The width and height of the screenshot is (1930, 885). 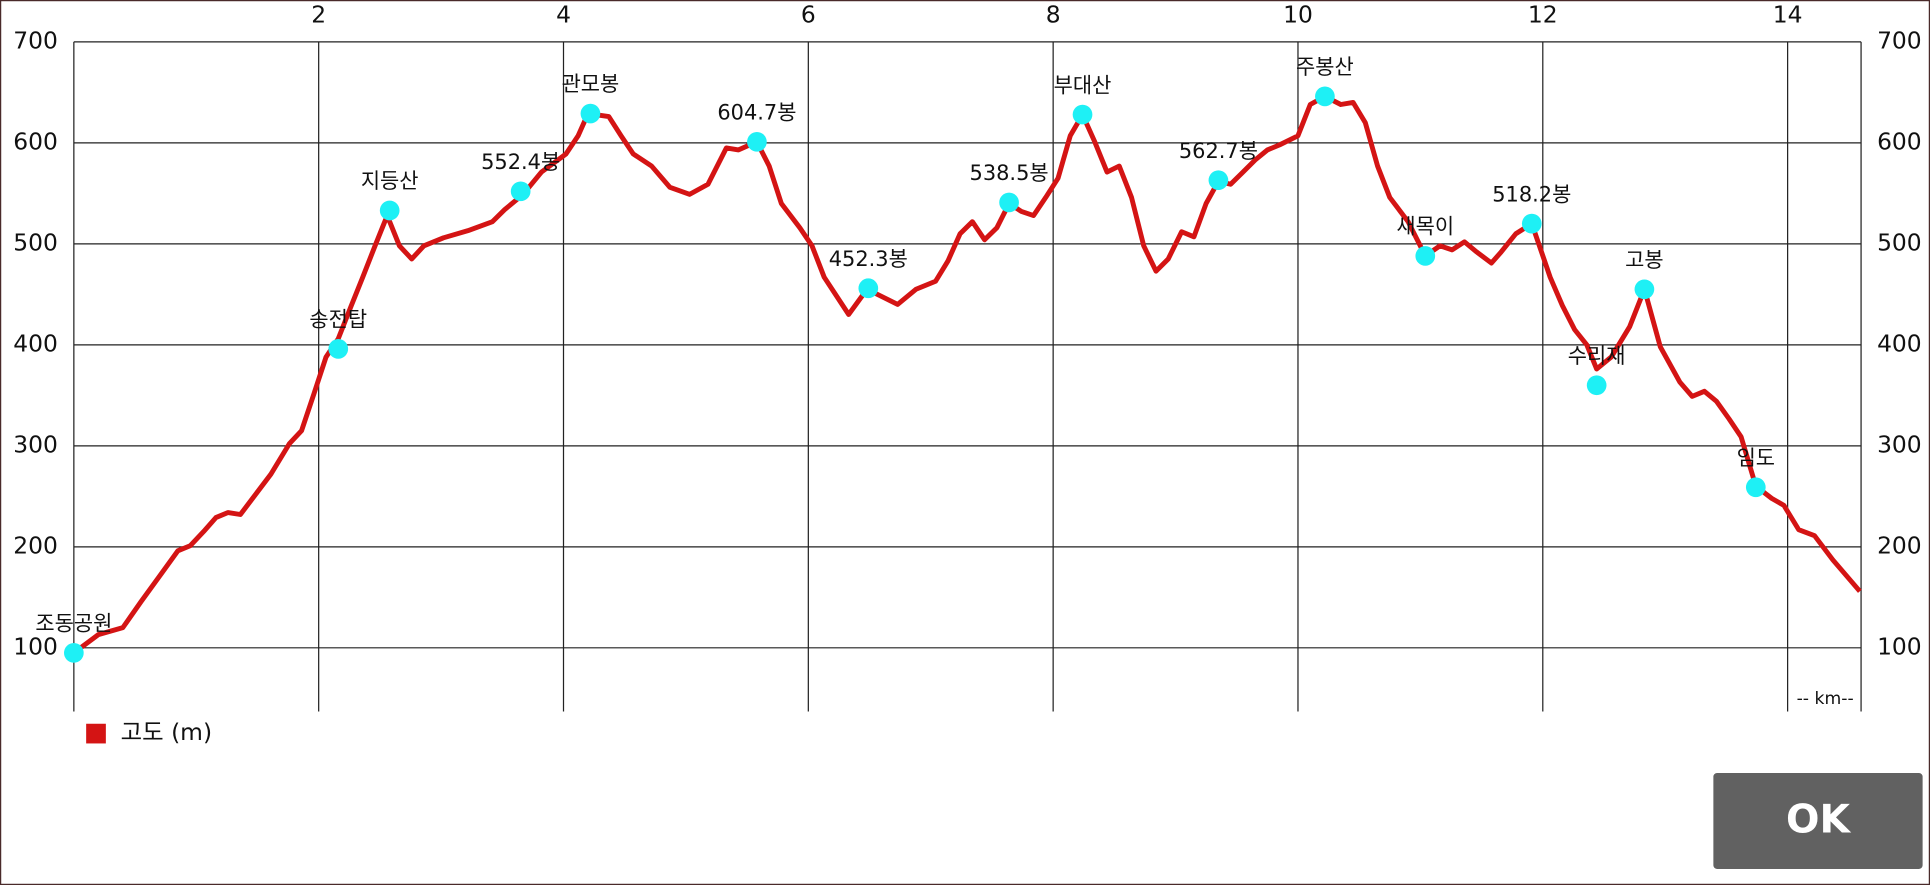 I want to click on waypoint-label: 518.2봉, so click(x=1531, y=194).